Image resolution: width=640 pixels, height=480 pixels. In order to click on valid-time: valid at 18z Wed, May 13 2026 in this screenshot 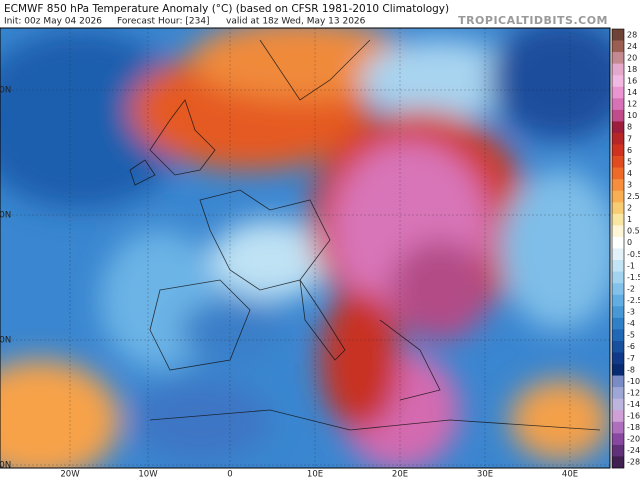, I will do `click(296, 22)`.